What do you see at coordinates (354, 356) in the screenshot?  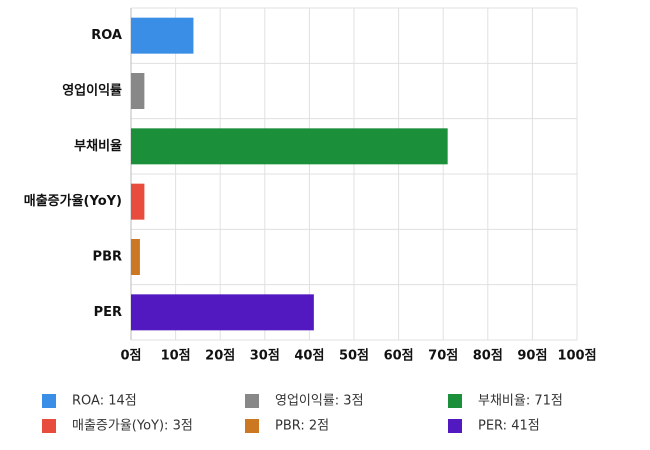 I see `x-tick-label: 50점` at bounding box center [354, 356].